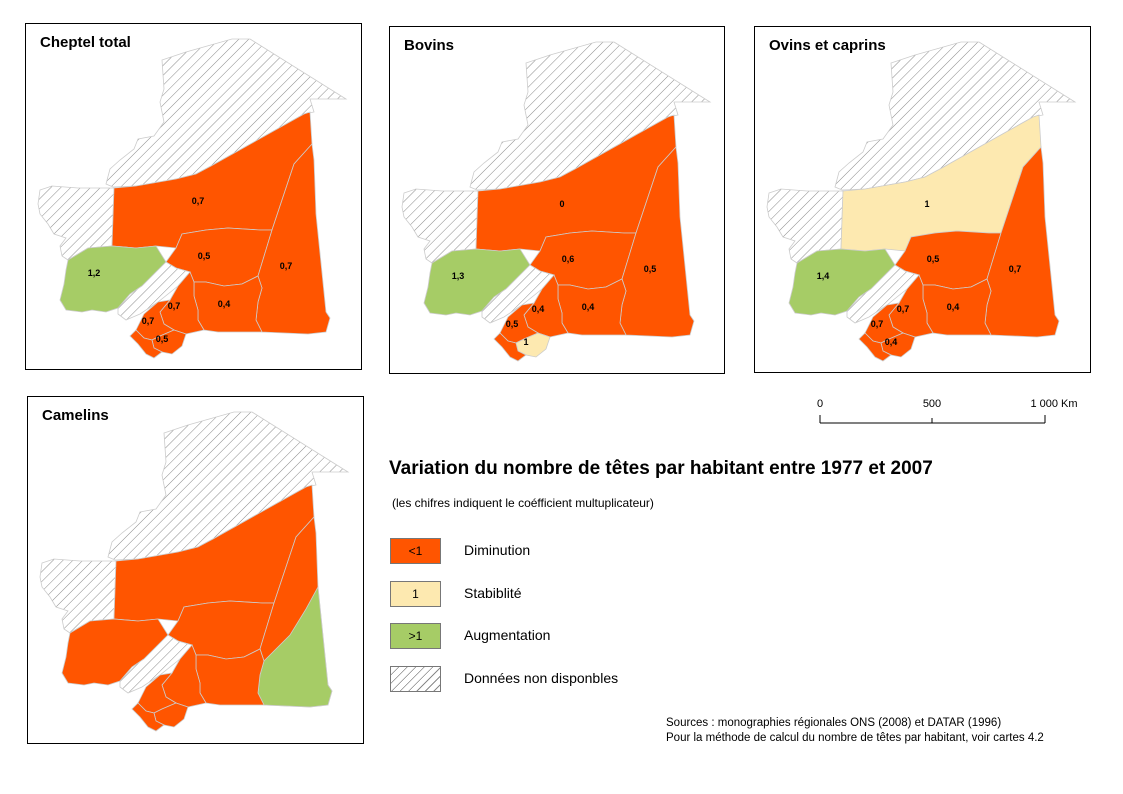 Image resolution: width=1123 pixels, height=794 pixels. I want to click on map-title: Bovins, so click(429, 45).